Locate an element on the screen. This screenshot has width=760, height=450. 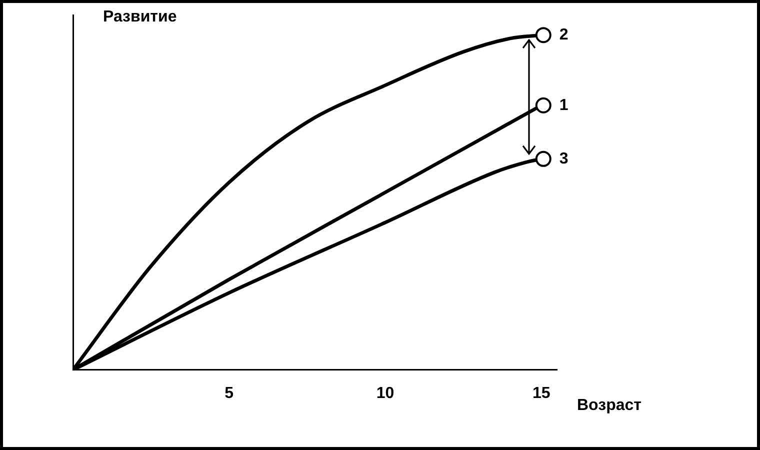
x-tick-label: 10 is located at coordinates (385, 393).